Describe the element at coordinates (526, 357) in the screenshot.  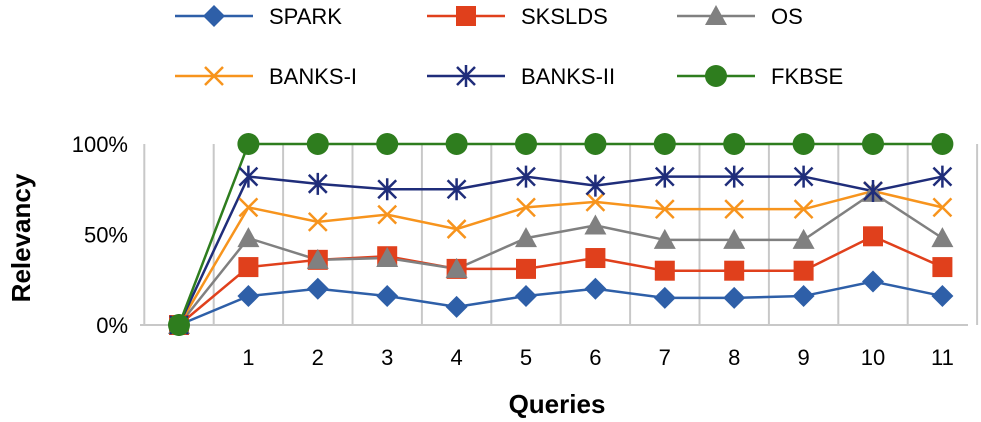
I see `x-tick-label: 5` at that location.